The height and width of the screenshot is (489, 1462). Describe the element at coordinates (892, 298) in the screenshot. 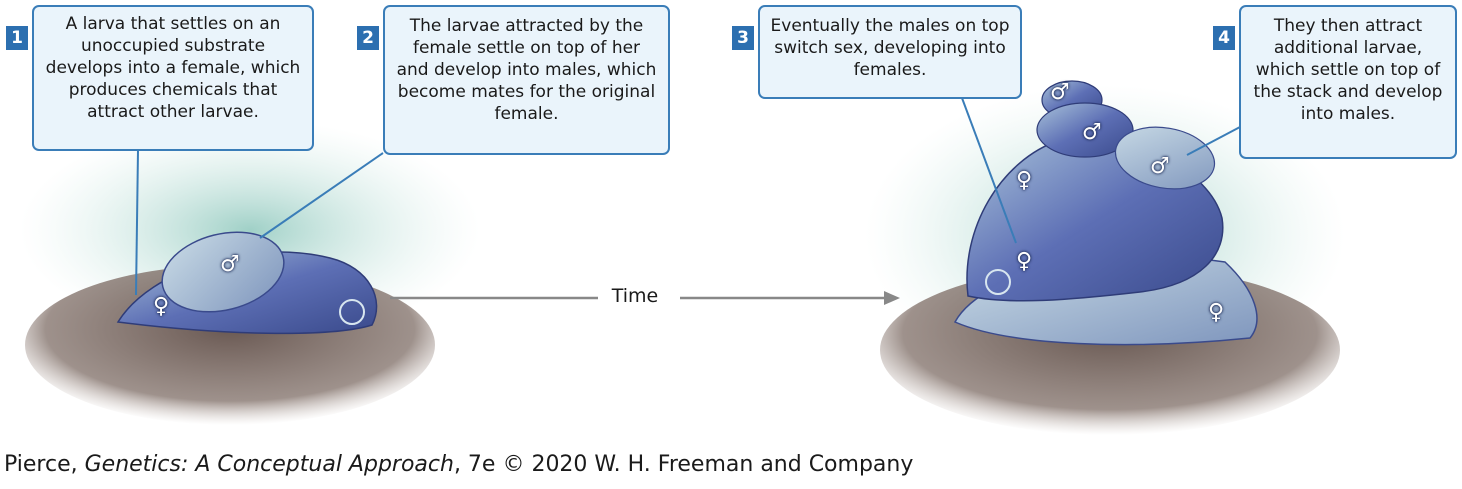

I see `time-arrowhead` at that location.